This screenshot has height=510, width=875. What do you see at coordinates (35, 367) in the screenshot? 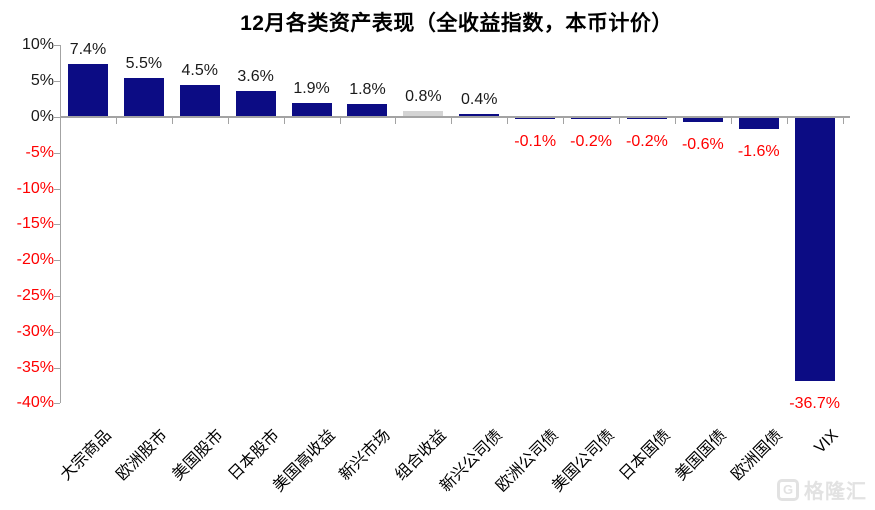
I see `y-tick-label: -35%` at bounding box center [35, 367].